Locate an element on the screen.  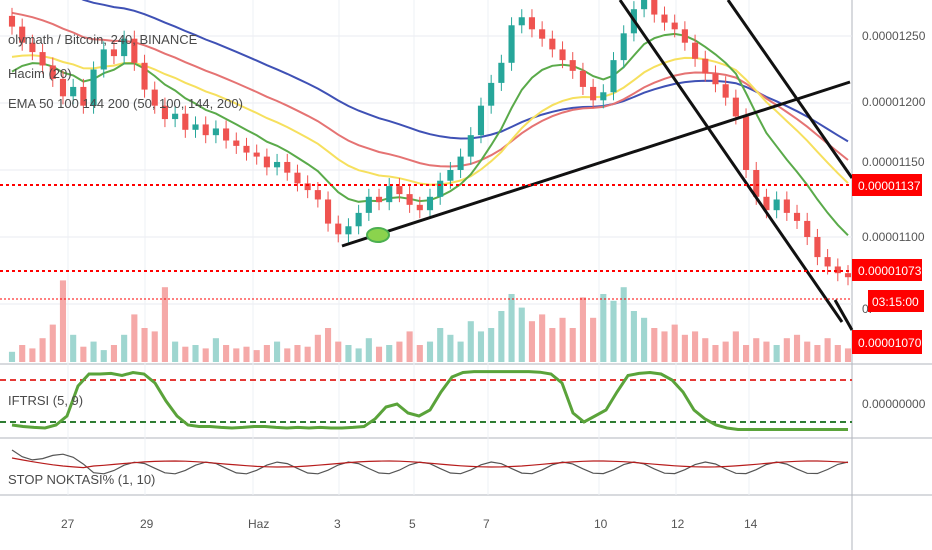
ema-label: EMA 50 100 144 200 (50, 100, 144, 200) is located at coordinates (125, 103).